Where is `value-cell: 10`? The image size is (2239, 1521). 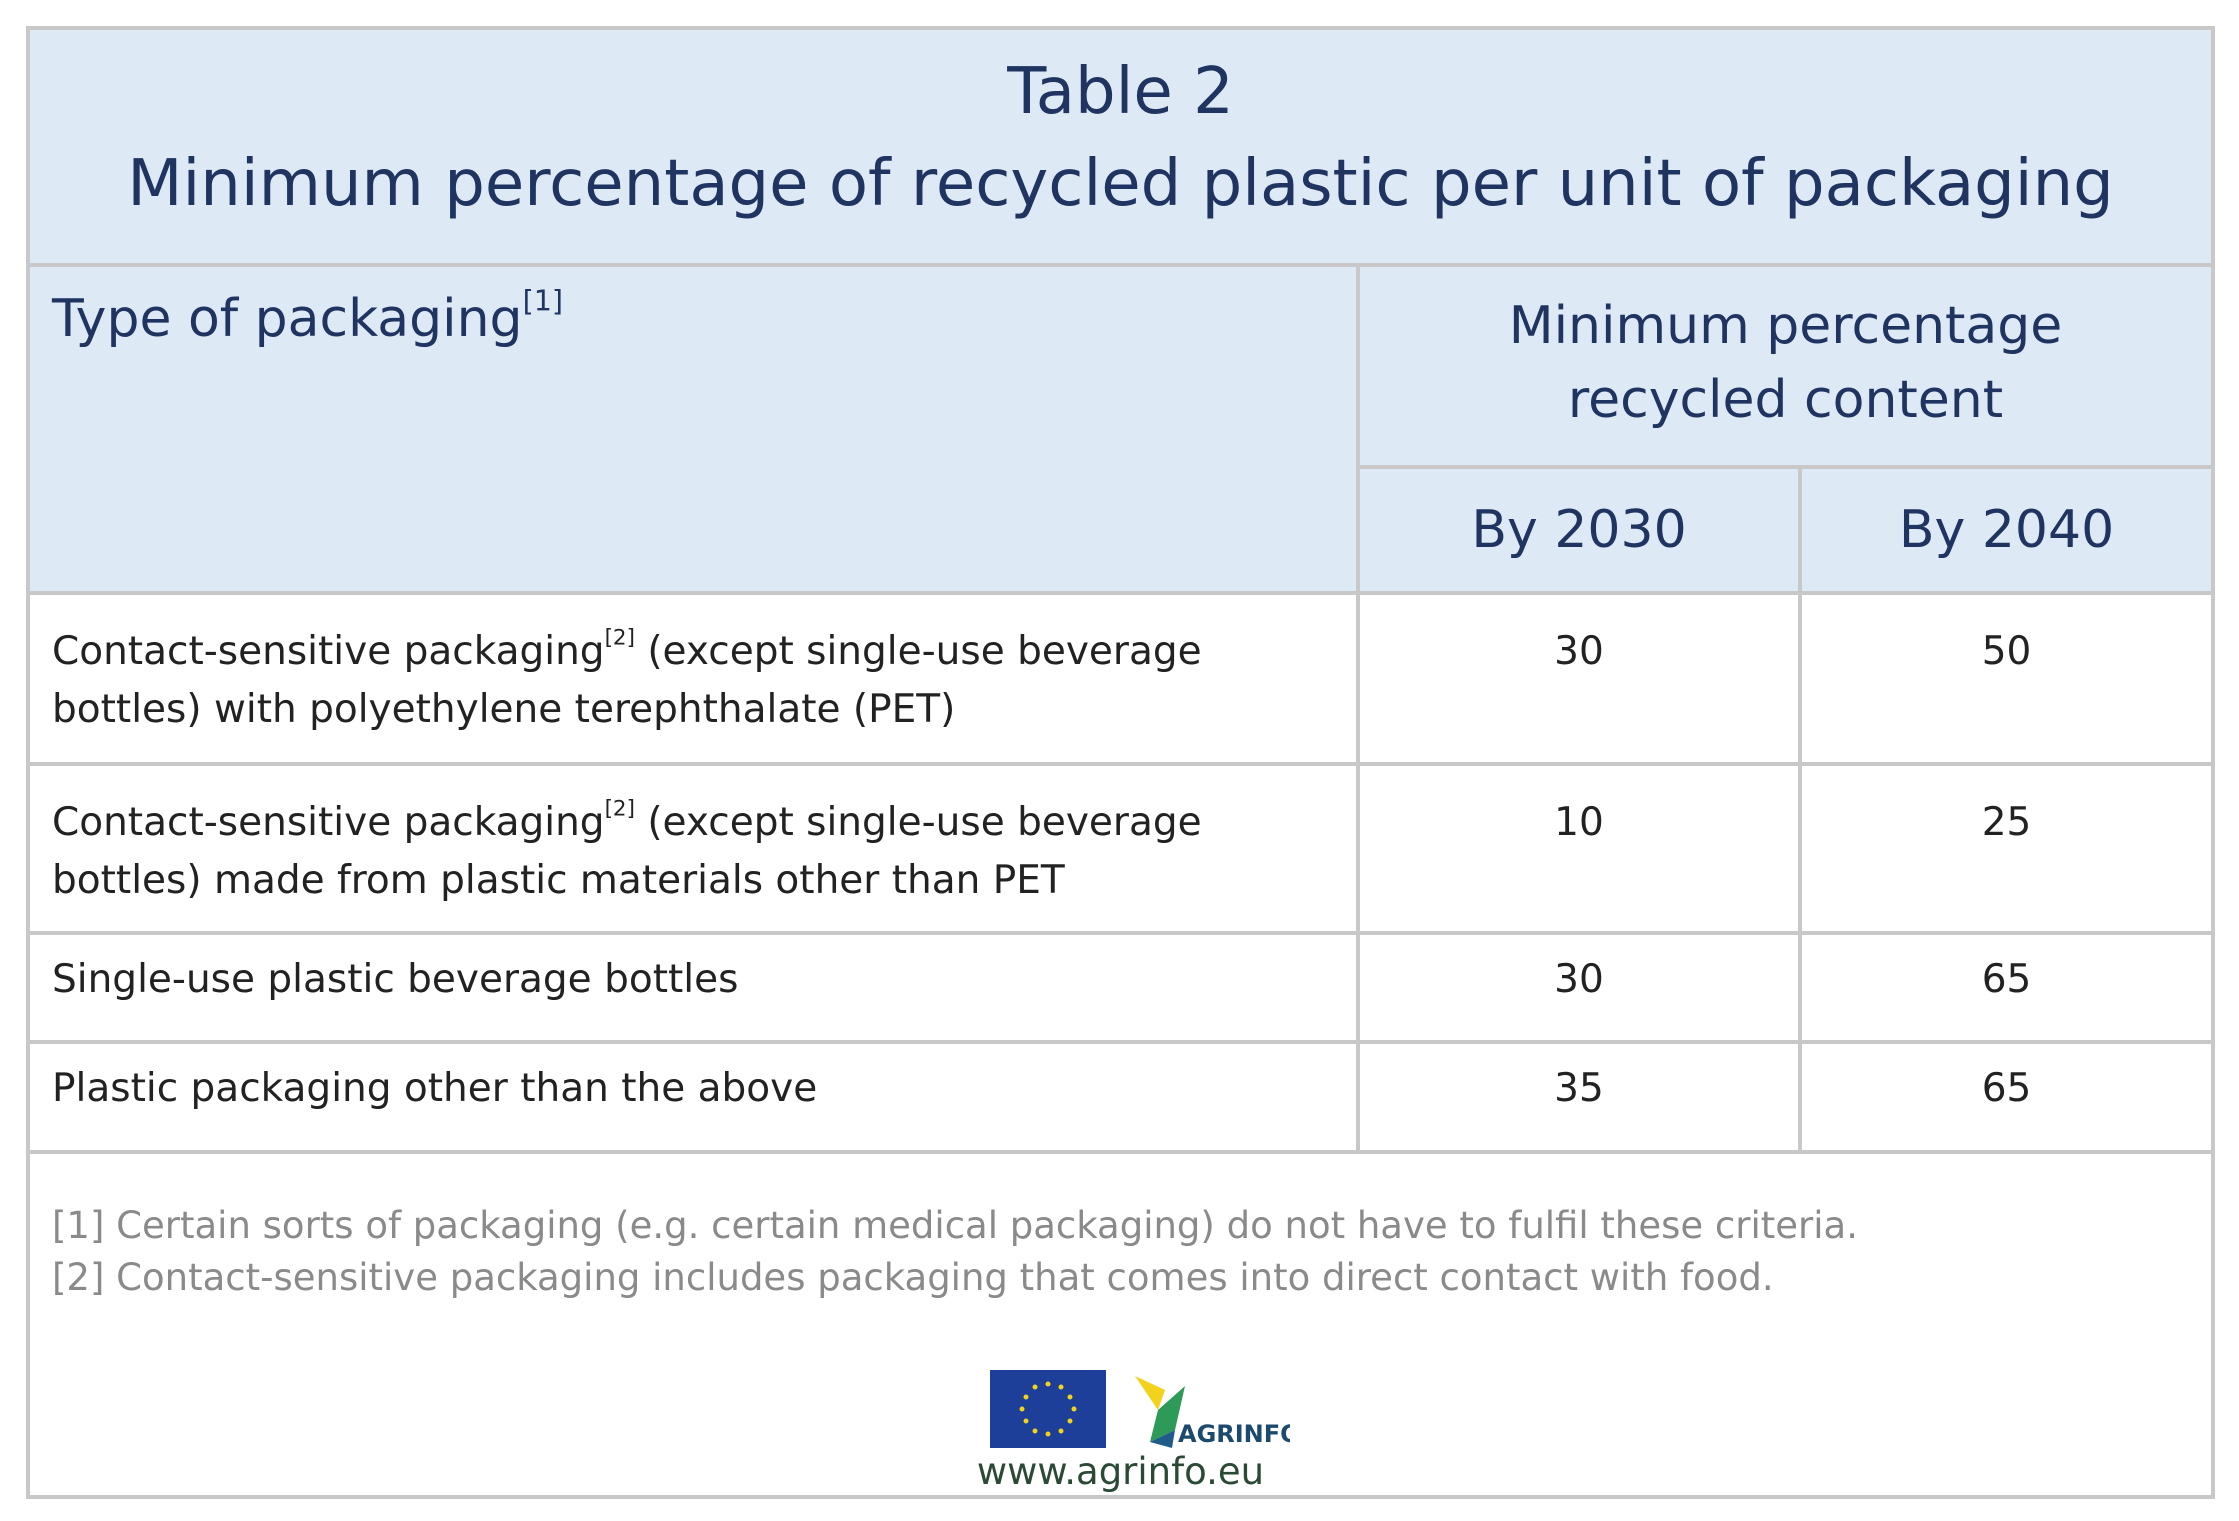 value-cell: 10 is located at coordinates (1579, 848).